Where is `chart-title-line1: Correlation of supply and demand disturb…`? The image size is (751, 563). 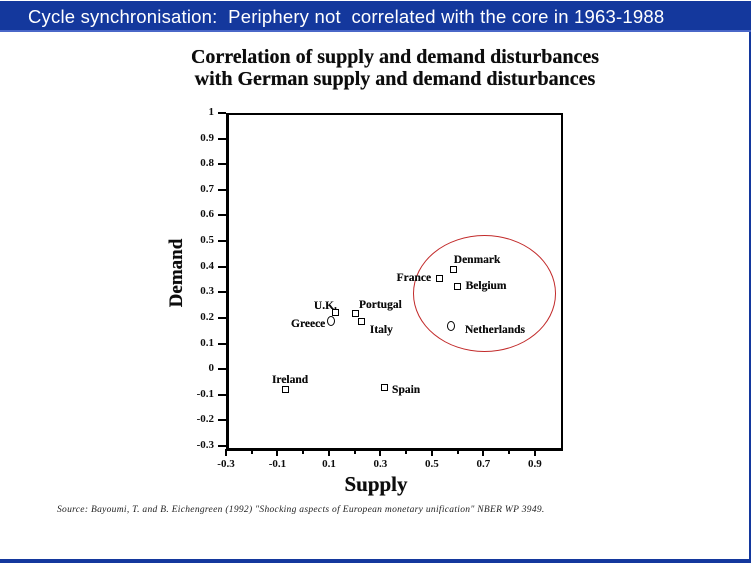 chart-title-line1: Correlation of supply and demand disturb… is located at coordinates (395, 57).